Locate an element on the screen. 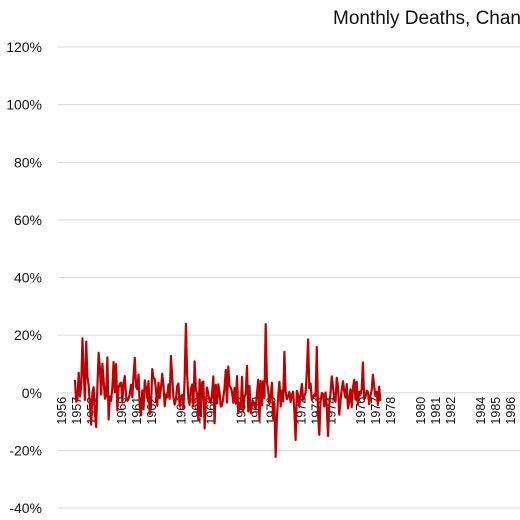 This screenshot has height=520, width=520. x-tick-label: 1957 is located at coordinates (77, 411).